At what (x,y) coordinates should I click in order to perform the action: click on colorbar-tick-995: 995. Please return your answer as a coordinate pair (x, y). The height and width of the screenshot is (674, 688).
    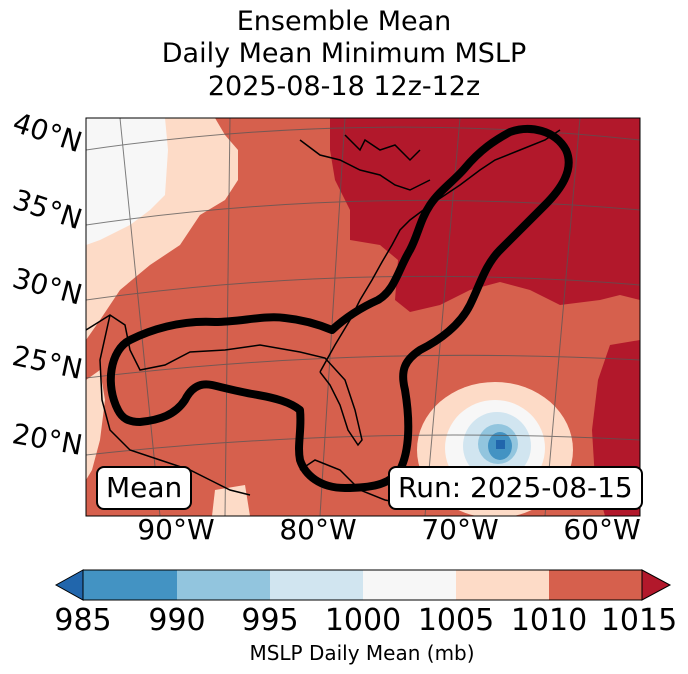
    Looking at the image, I should click on (270, 620).